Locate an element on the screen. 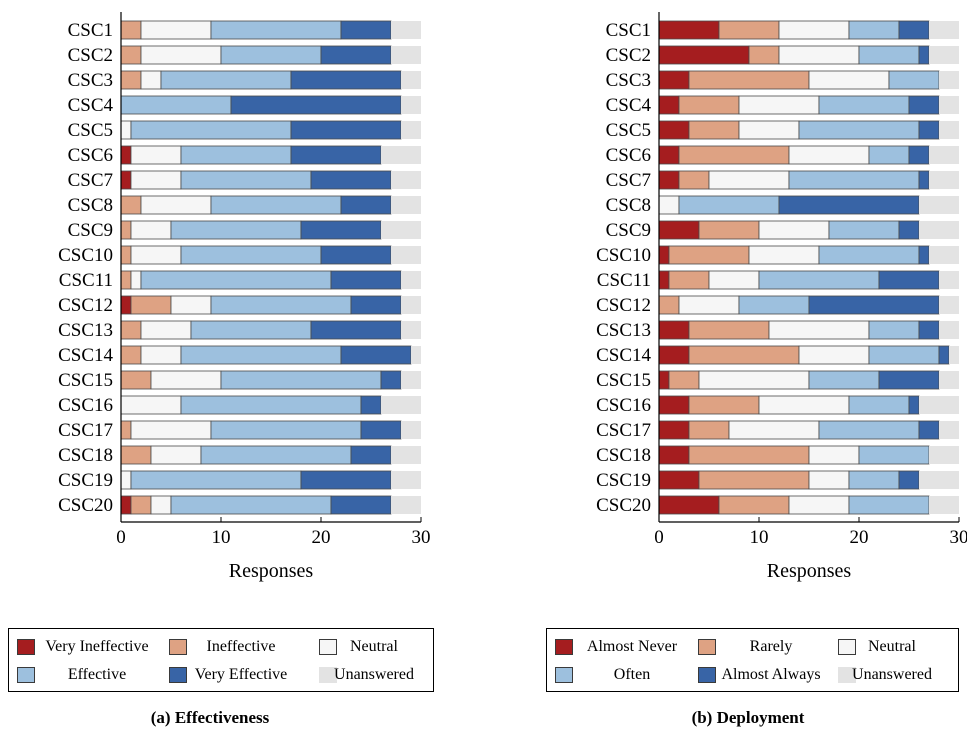 The image size is (967, 738). legend-item: Ineffective is located at coordinates (221, 647).